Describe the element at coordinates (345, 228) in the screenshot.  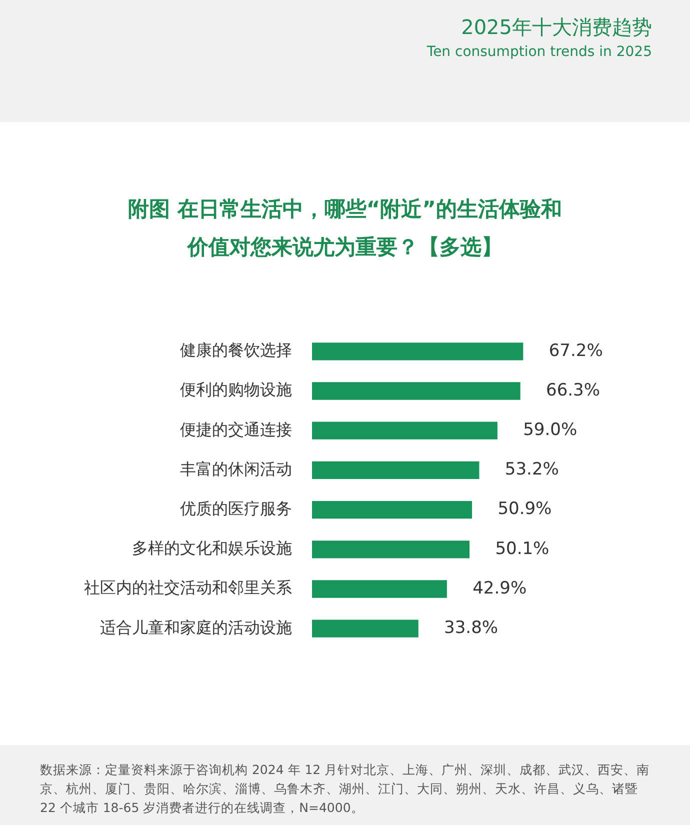
I see `chart-title: 附图 在日常生活中，哪些“附近”的生活体验和价值对您来说尤为重要？【多选】` at that location.